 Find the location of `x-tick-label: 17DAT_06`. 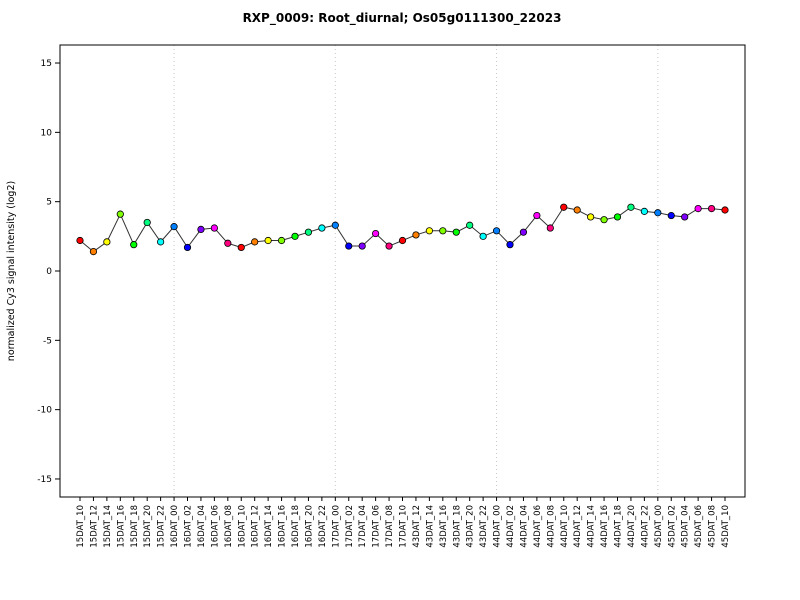

x-tick-label: 17DAT_06 is located at coordinates (377, 526).